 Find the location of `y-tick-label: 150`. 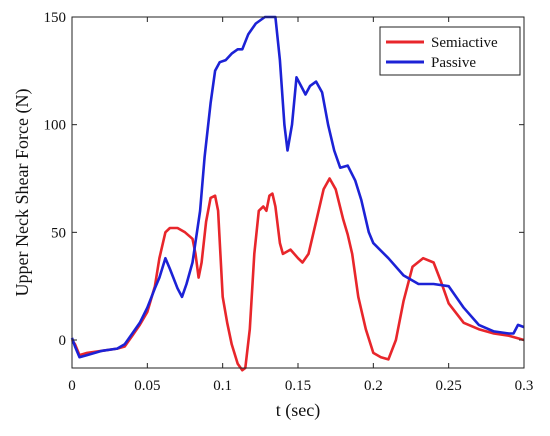

y-tick-label: 150 is located at coordinates (55, 18).